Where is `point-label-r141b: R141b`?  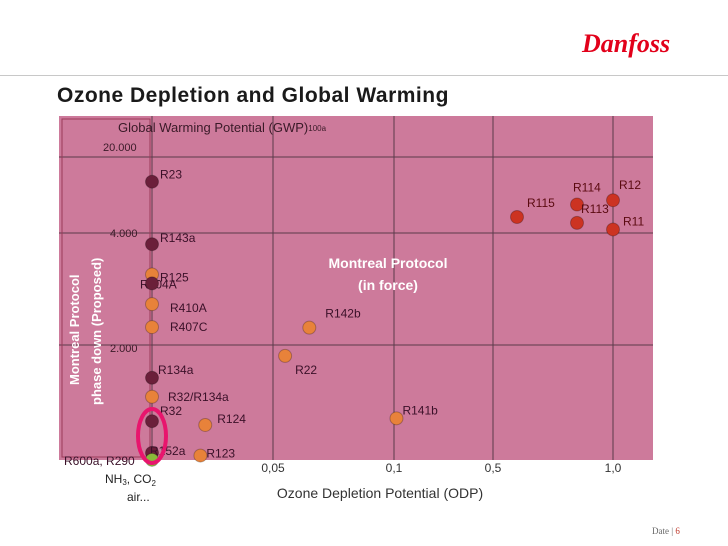
point-label-r141b: R141b is located at coordinates (420, 410).